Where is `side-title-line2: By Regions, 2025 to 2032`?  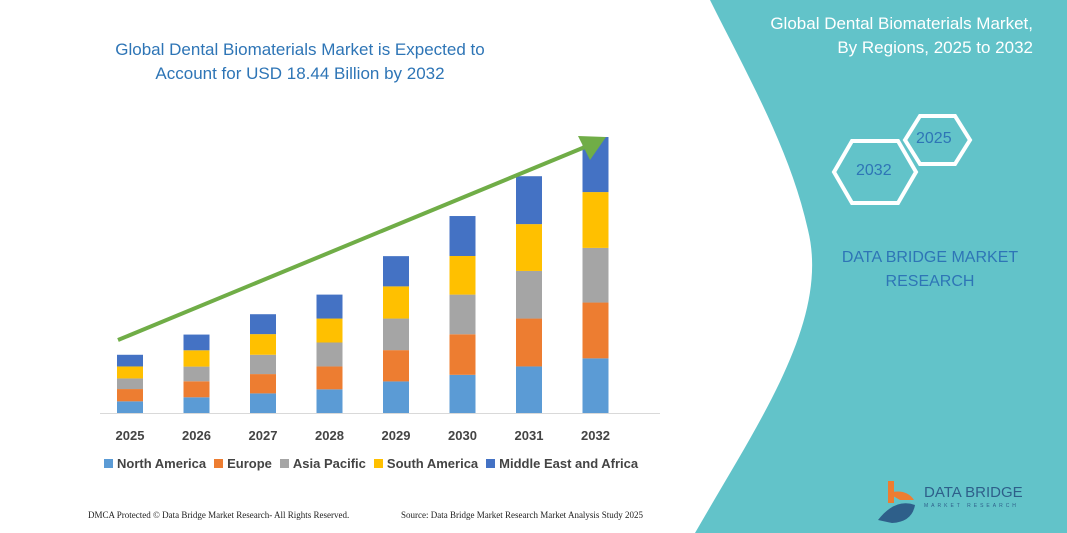
side-title-line2: By Regions, 2025 to 2032 is located at coordinates (935, 47).